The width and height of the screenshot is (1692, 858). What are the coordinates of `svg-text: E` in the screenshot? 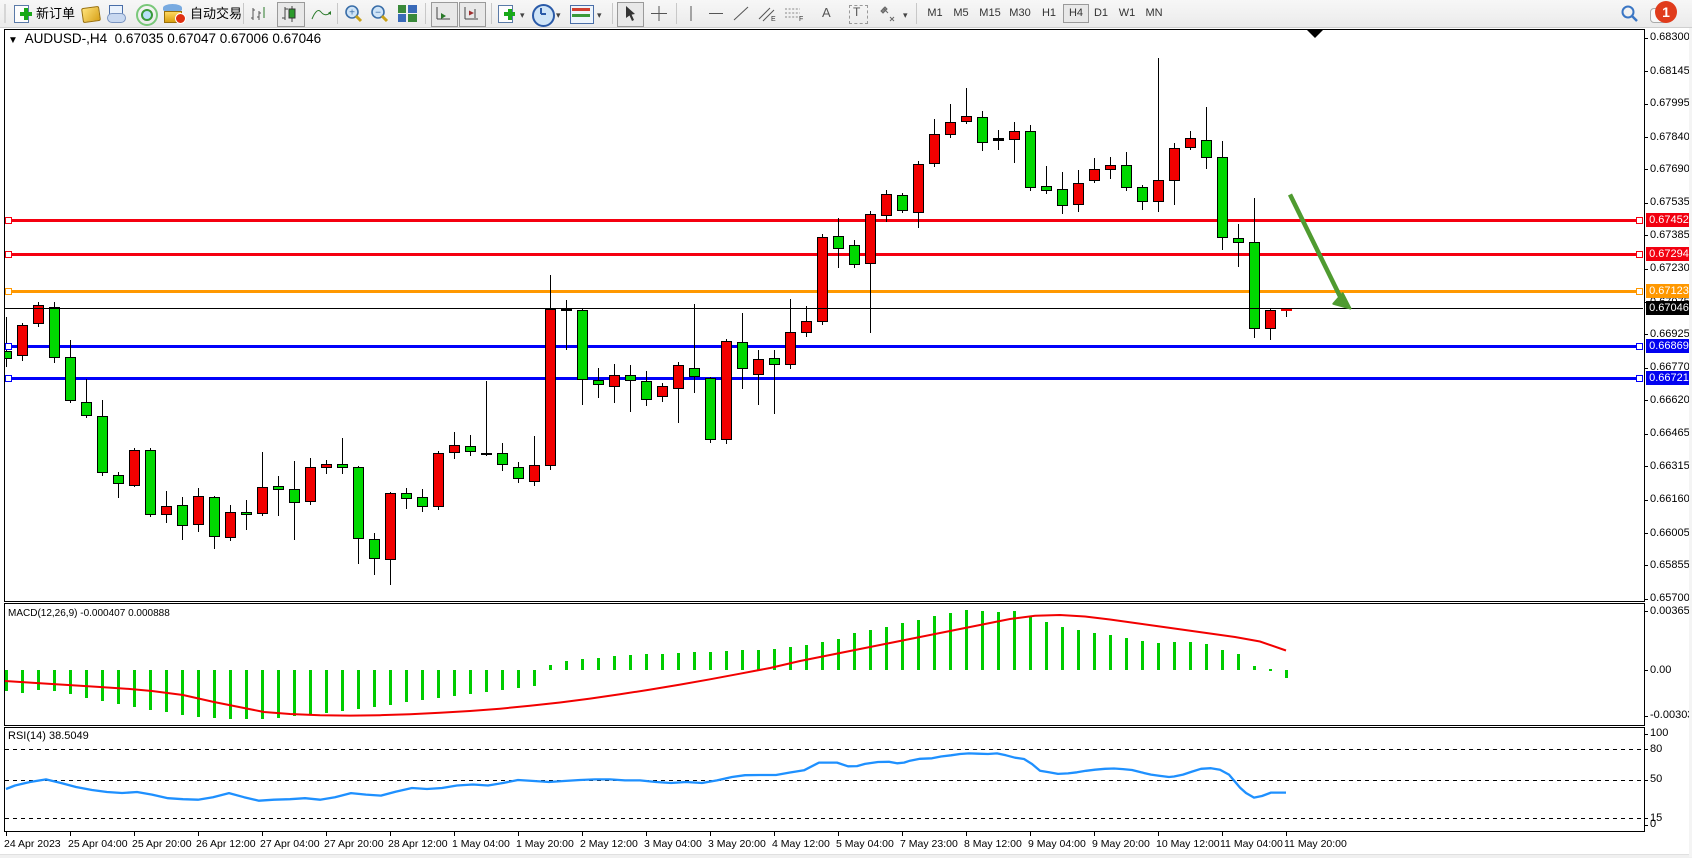 It's located at (773, 19).